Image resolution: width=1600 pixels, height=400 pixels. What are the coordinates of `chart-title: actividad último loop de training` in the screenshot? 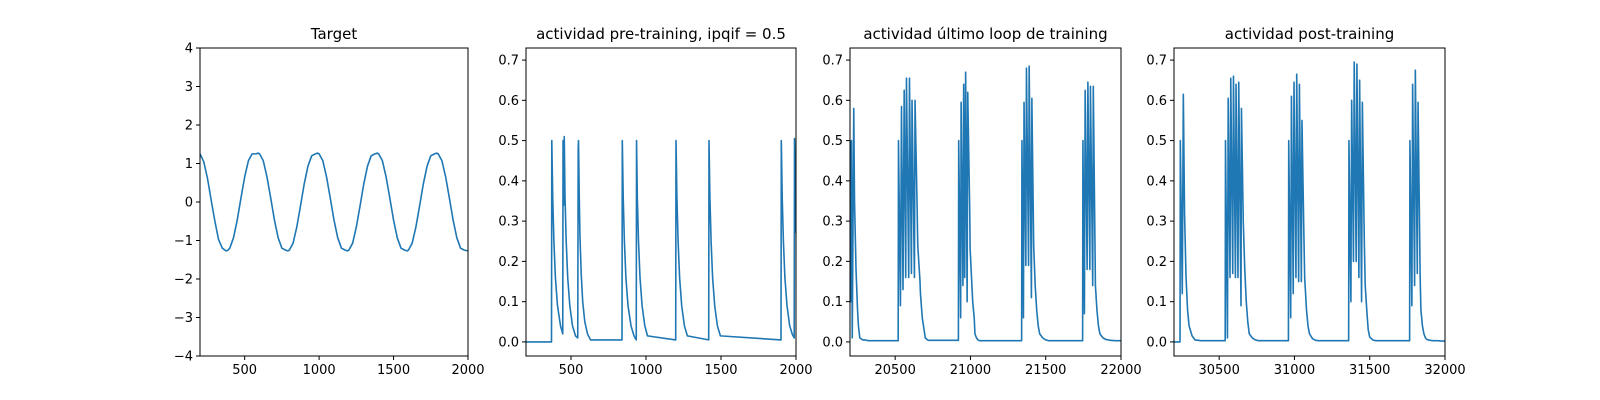 It's located at (985, 34).